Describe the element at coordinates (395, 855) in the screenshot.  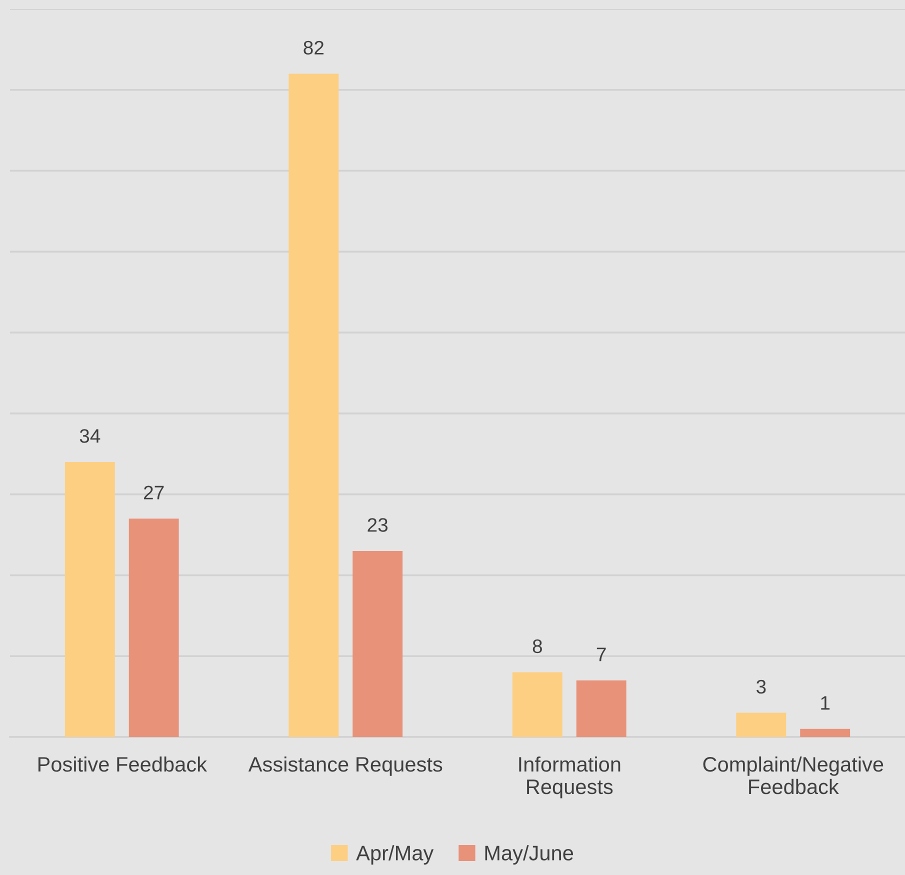
I see `legend-label: Apr/May` at that location.